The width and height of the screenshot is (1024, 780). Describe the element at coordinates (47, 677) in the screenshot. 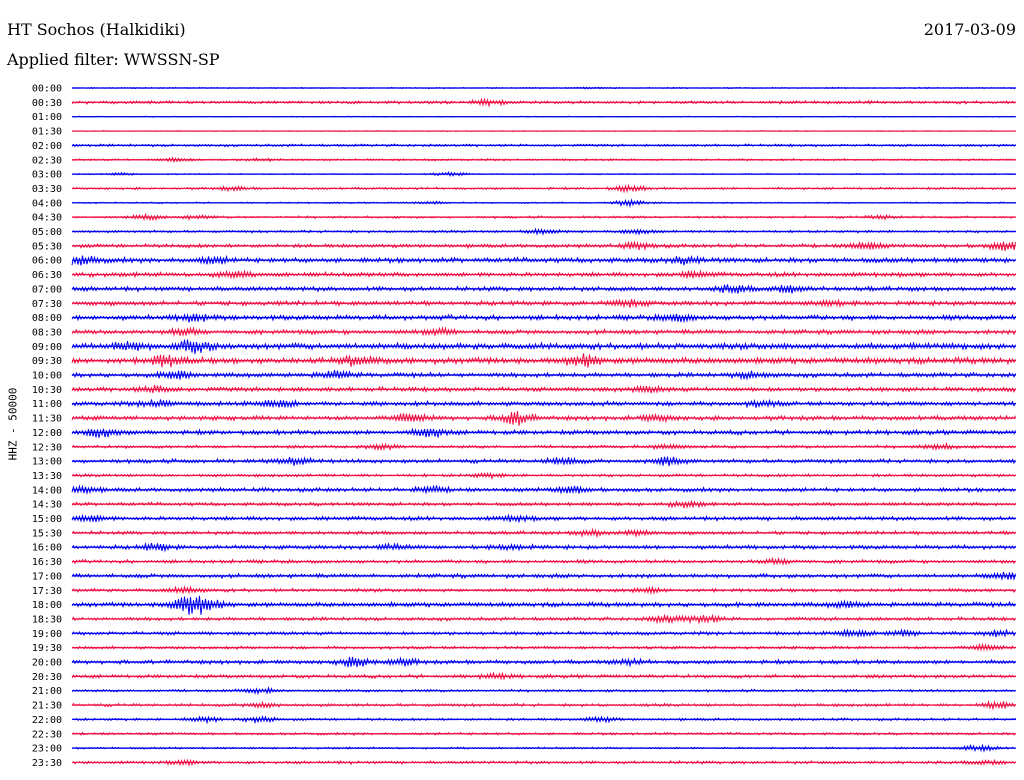

I see `row-time-label: 20:30` at that location.